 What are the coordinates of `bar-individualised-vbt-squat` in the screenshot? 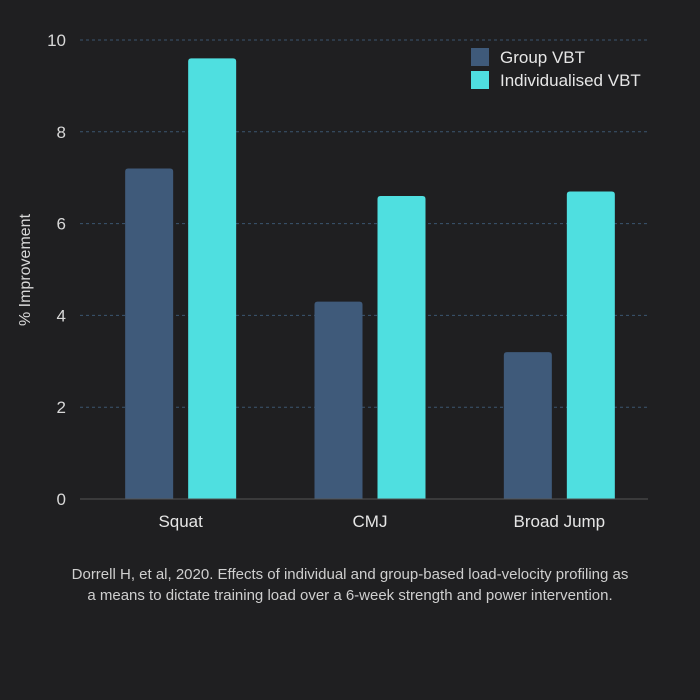 It's located at (212, 279).